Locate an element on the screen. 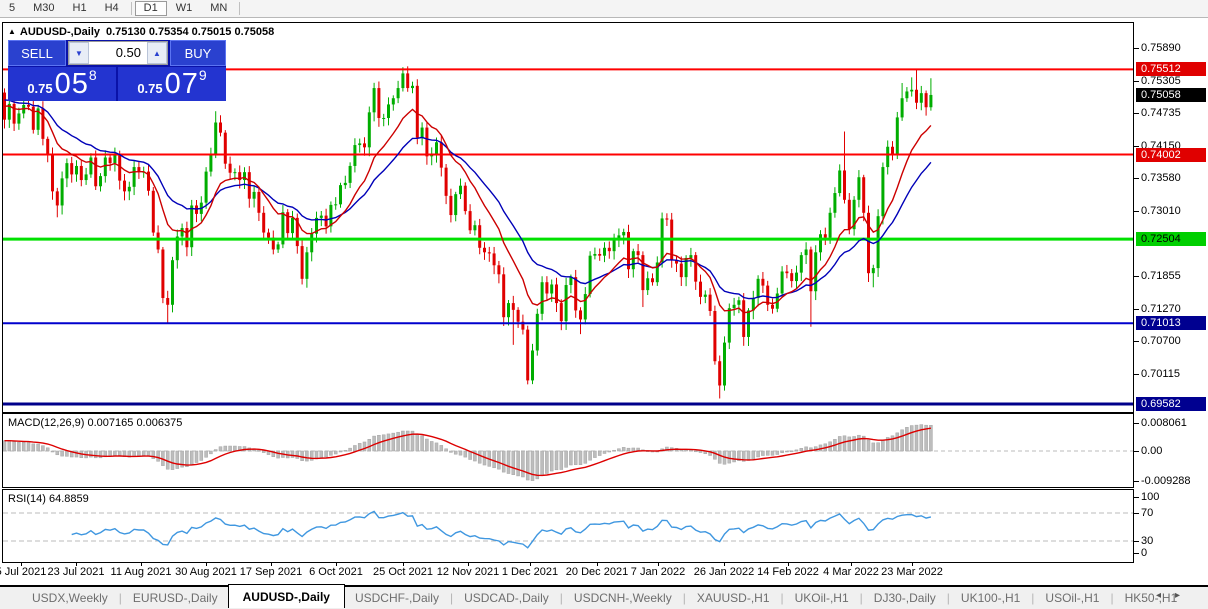 This screenshot has height=609, width=1208. tab-dj30-daily: DJ30-,Daily is located at coordinates (904, 598).